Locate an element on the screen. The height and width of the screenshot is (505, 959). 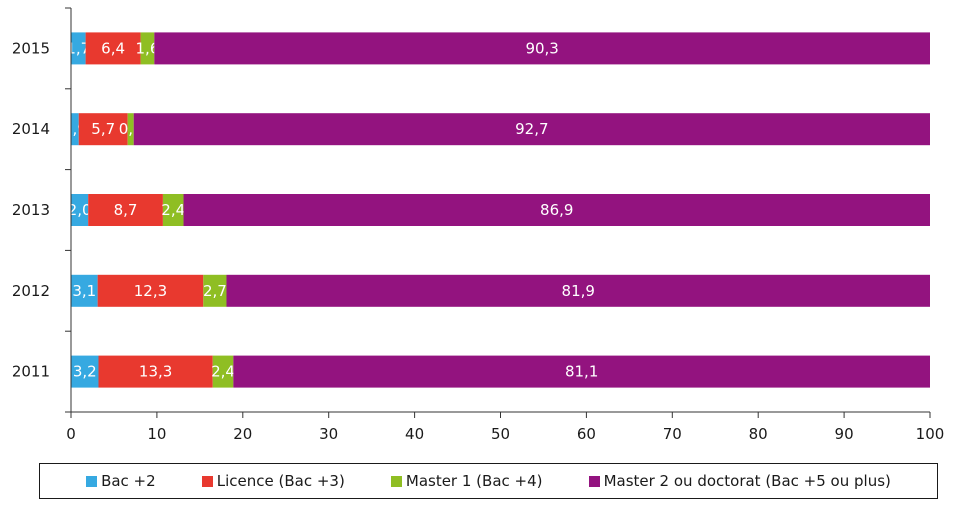
data-label: 6,4 is located at coordinates (113, 48).